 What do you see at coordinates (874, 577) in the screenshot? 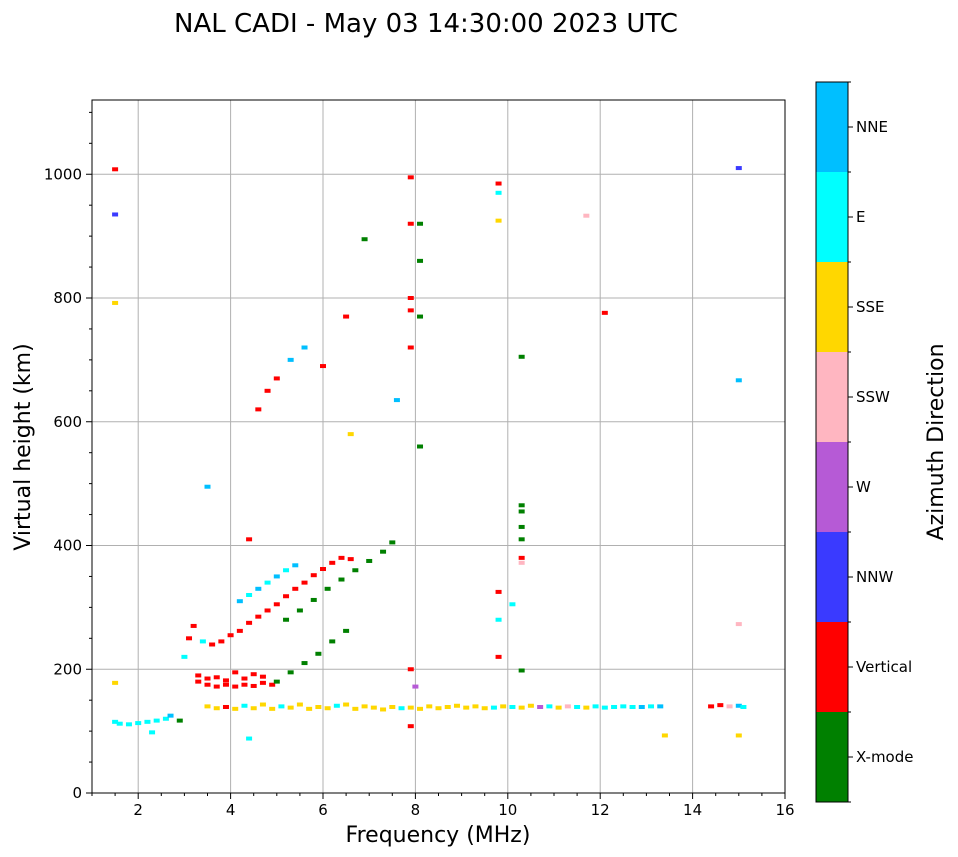
I see `colorbar-tick-label: NNW` at bounding box center [874, 577].